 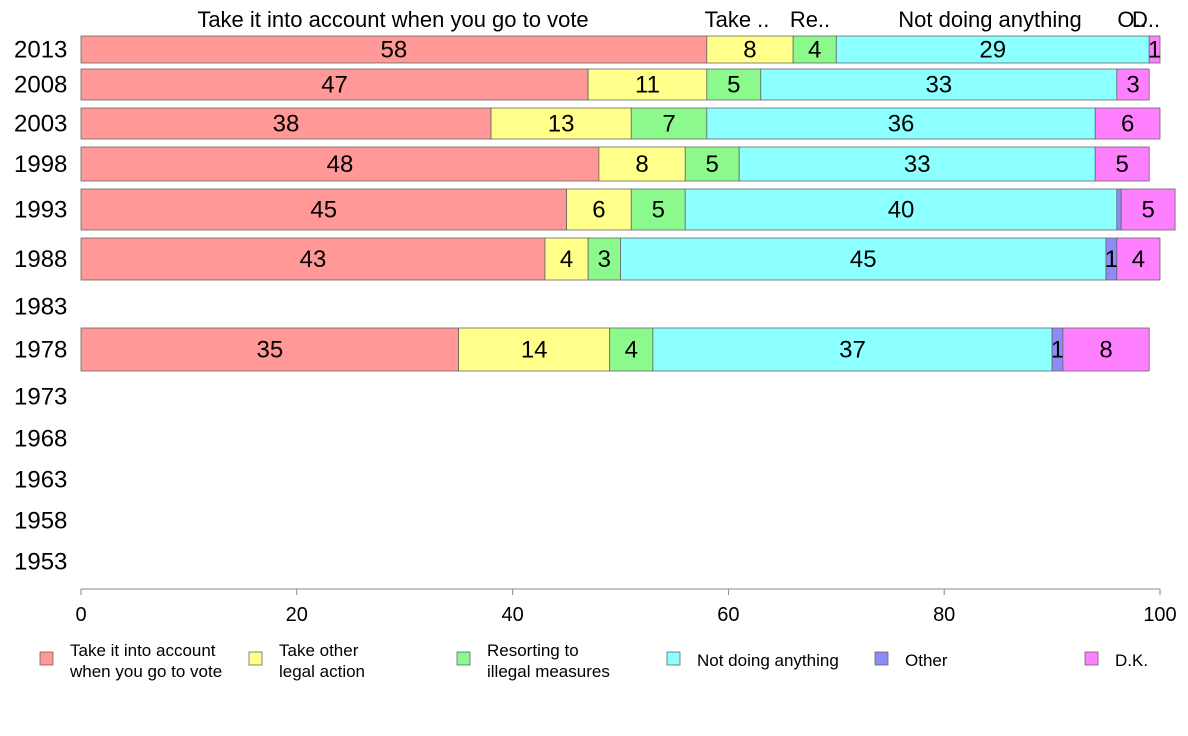 I want to click on data-label-2013-2: 8, so click(x=749, y=50).